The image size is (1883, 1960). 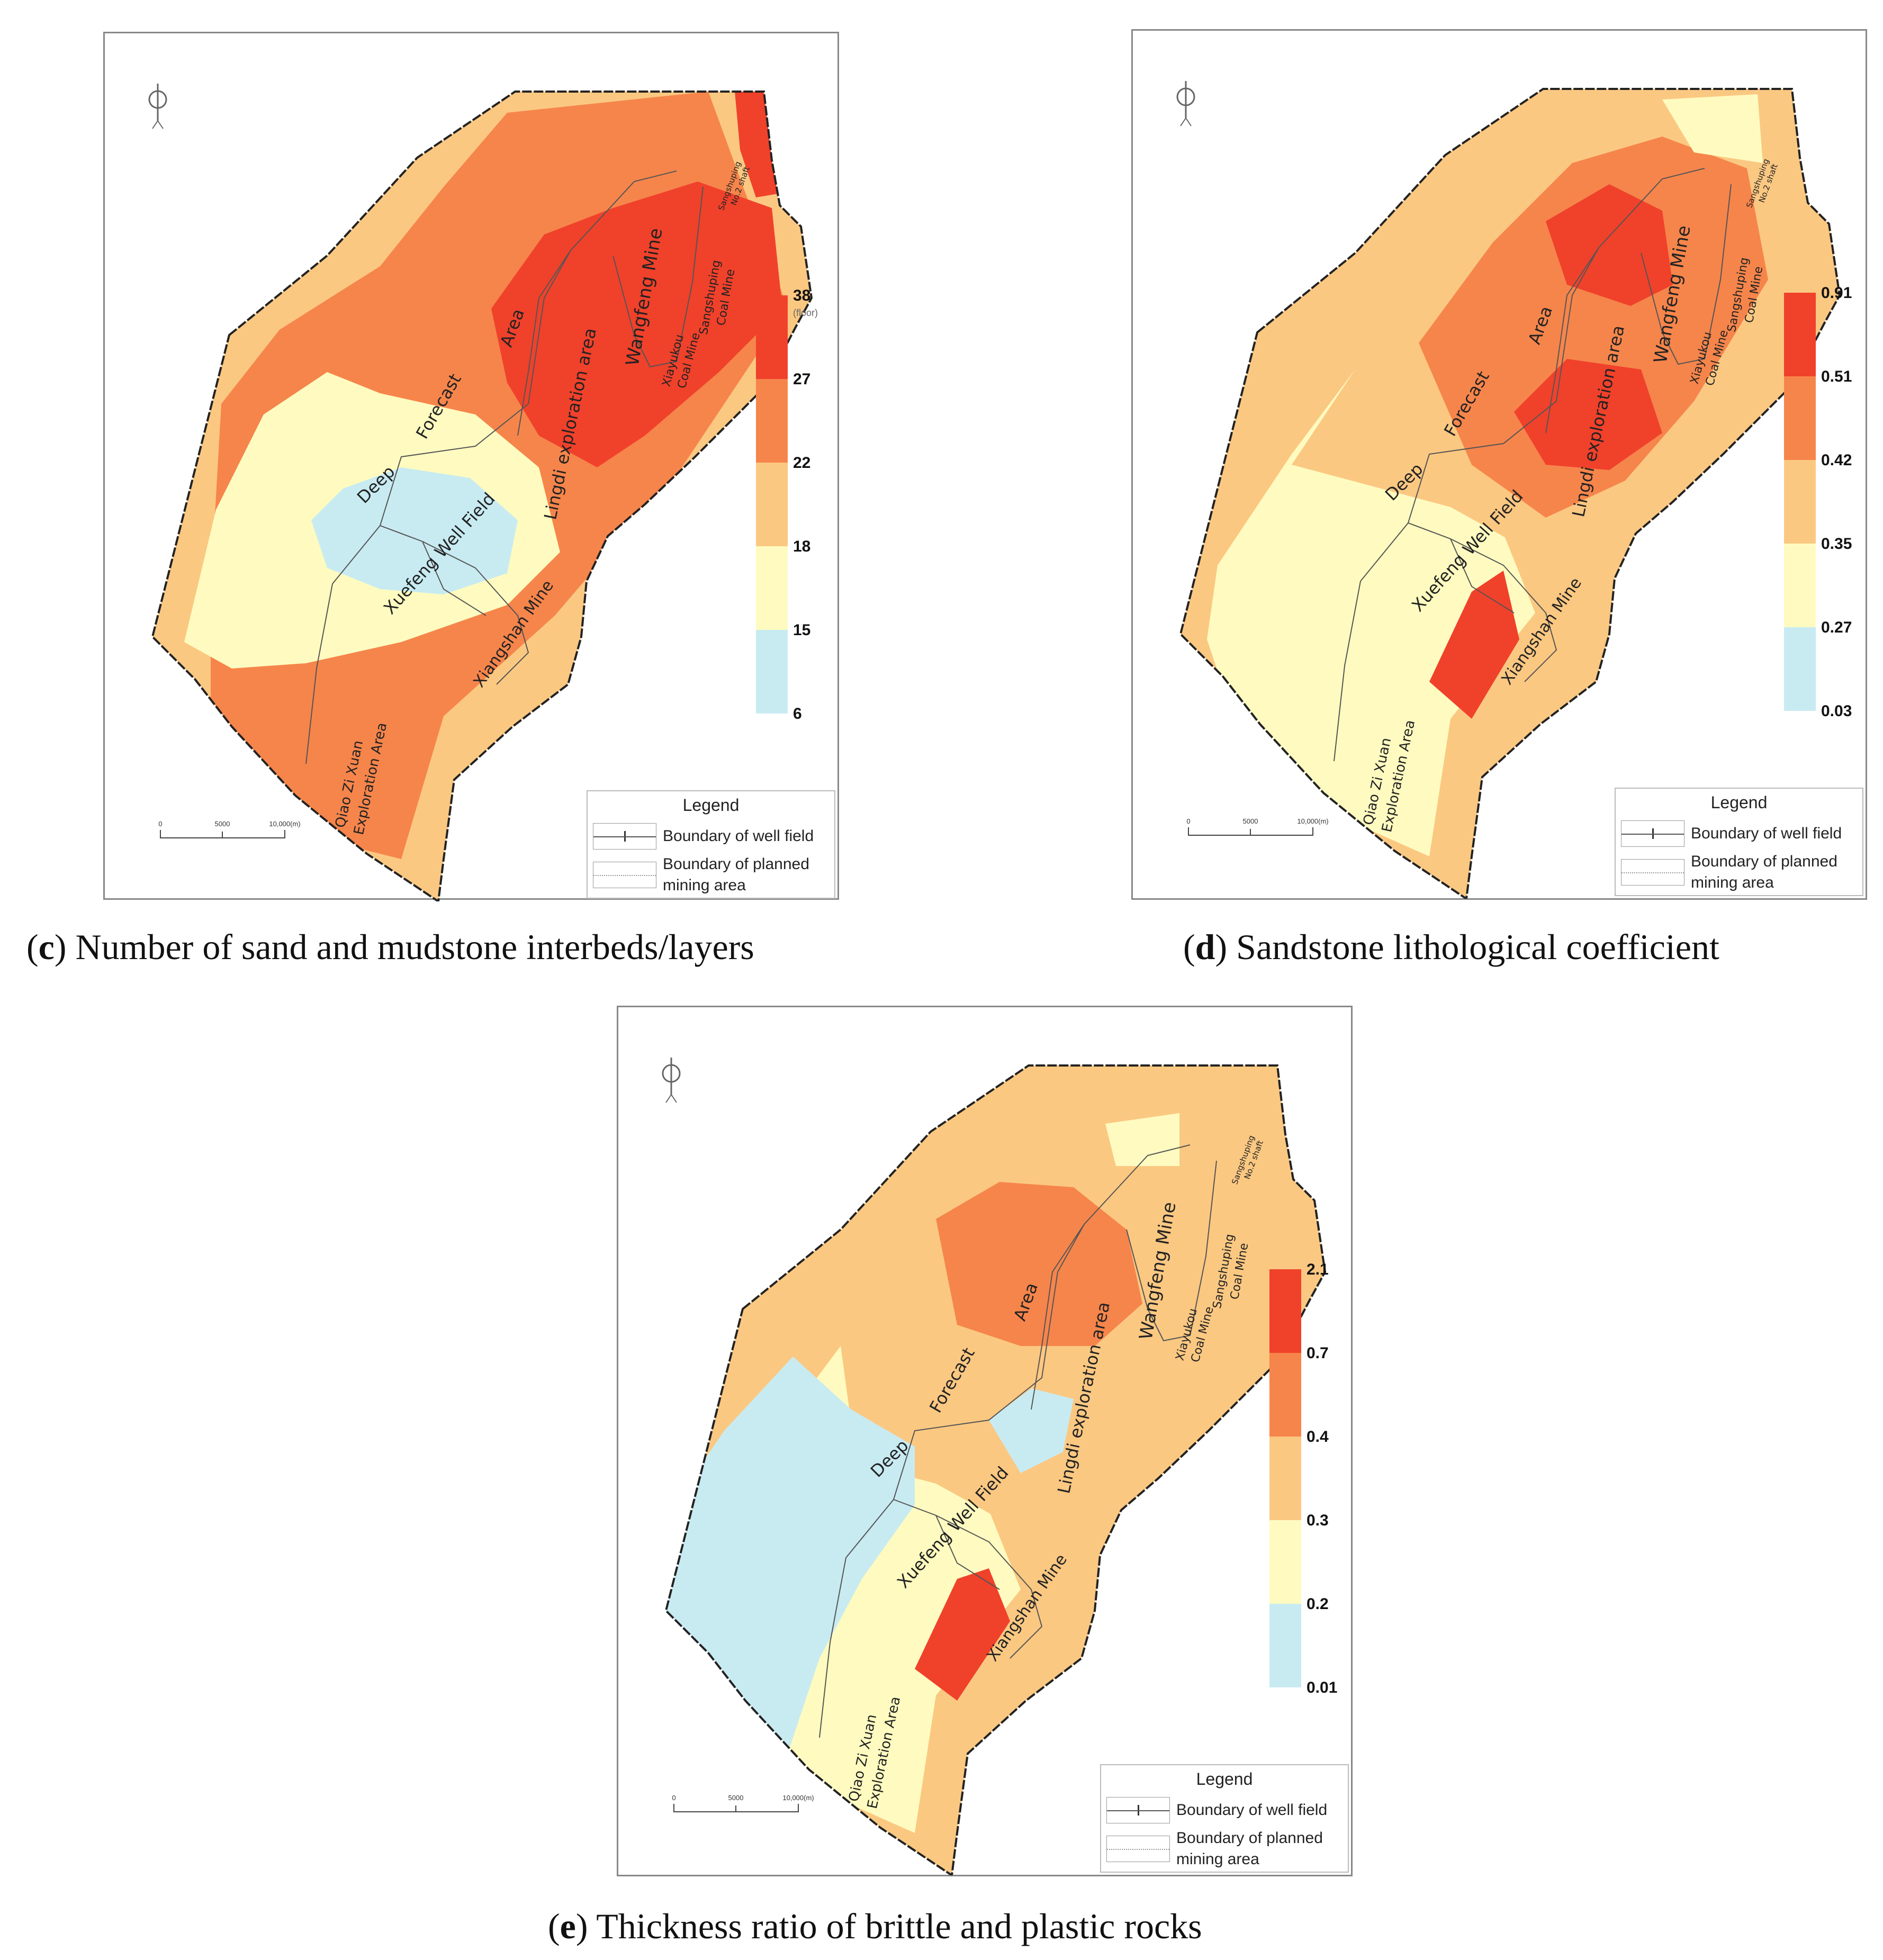 What do you see at coordinates (1836, 293) in the screenshot?
I see `color-scale-tick: 0.91` at bounding box center [1836, 293].